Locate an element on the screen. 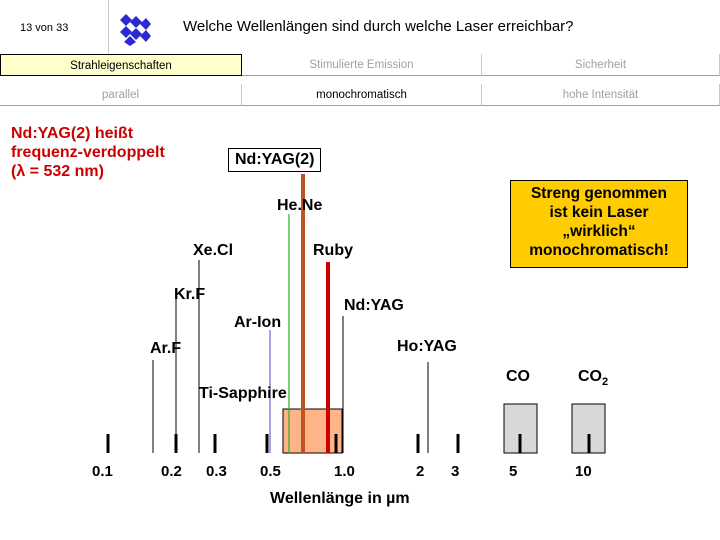 The image size is (720, 540). subtab-label: parallel is located at coordinates (120, 95).